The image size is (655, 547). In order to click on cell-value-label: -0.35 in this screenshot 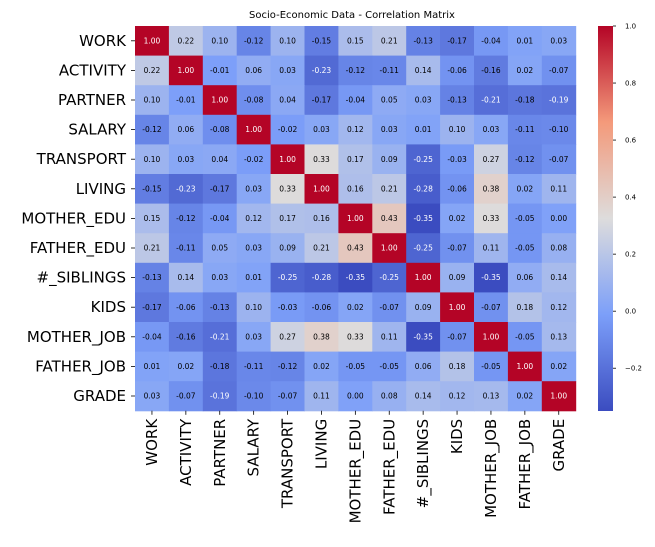, I will do `click(491, 277)`.